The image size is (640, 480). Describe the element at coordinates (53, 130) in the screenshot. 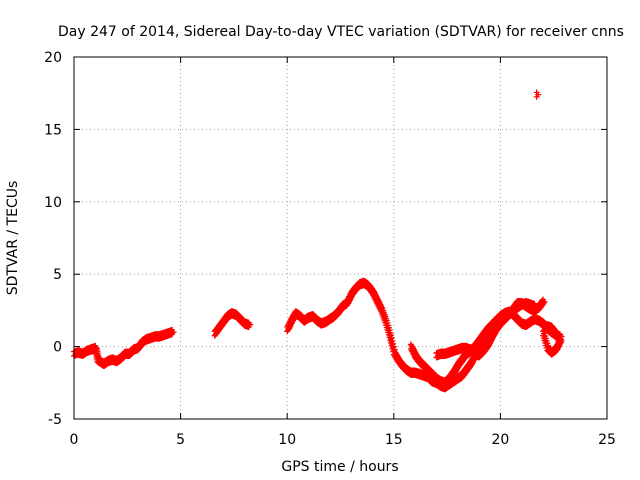

I see `y-tick-label: 15` at that location.